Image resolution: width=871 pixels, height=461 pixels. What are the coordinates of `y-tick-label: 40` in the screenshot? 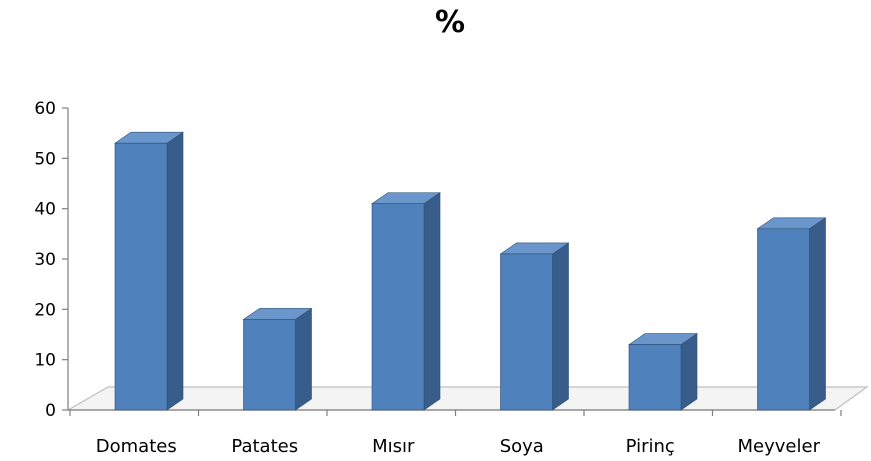 It's located at (45, 210).